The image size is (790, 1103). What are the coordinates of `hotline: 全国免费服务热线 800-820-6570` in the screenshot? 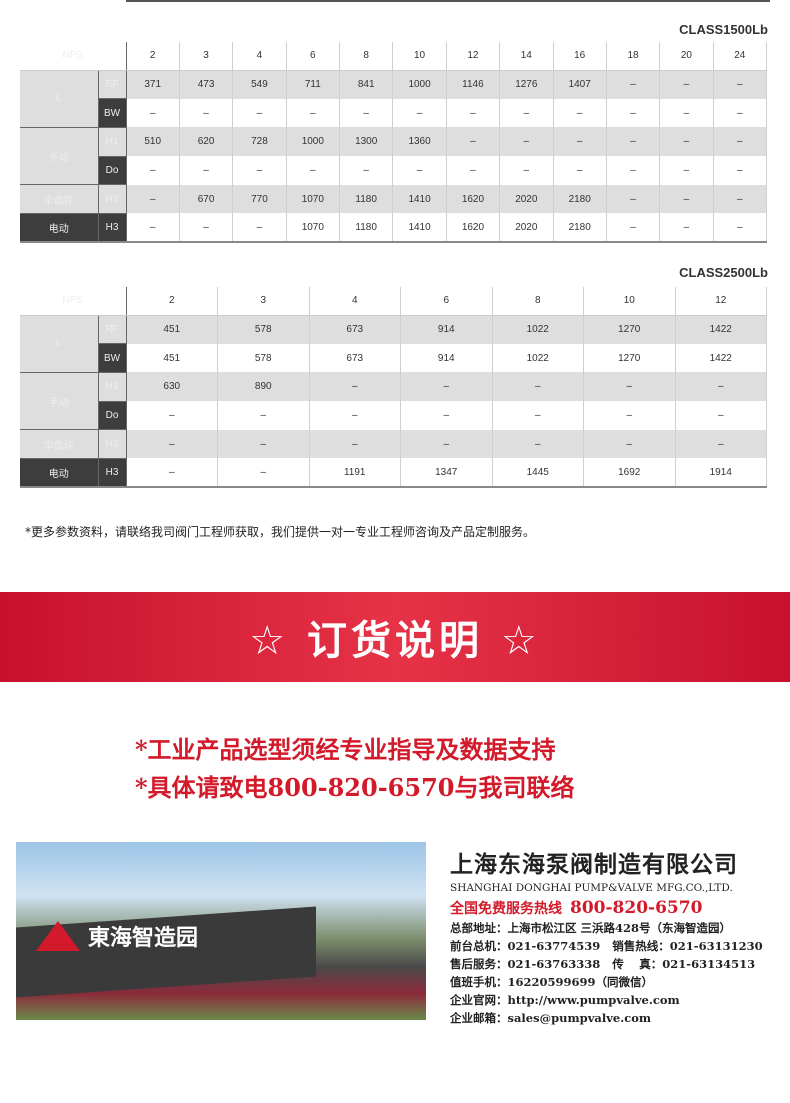 It's located at (606, 908).